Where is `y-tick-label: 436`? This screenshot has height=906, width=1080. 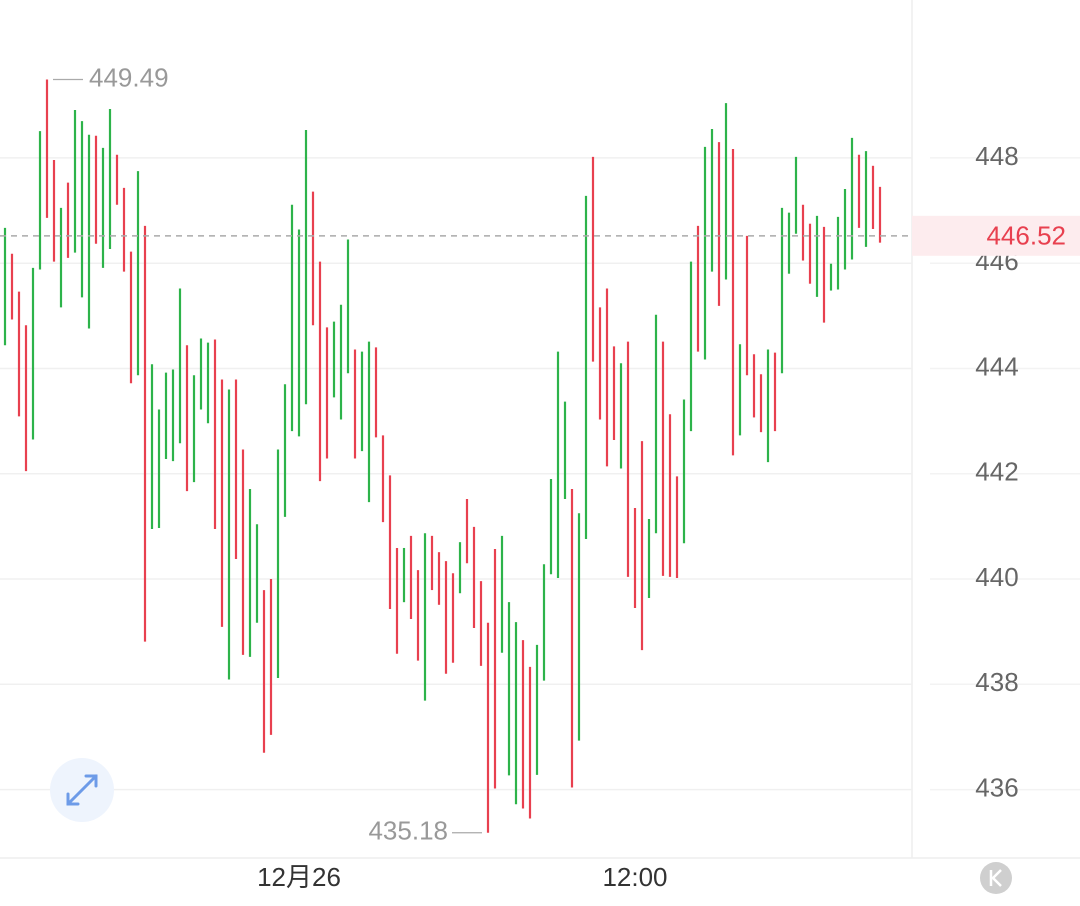
y-tick-label: 436 is located at coordinates (996, 787).